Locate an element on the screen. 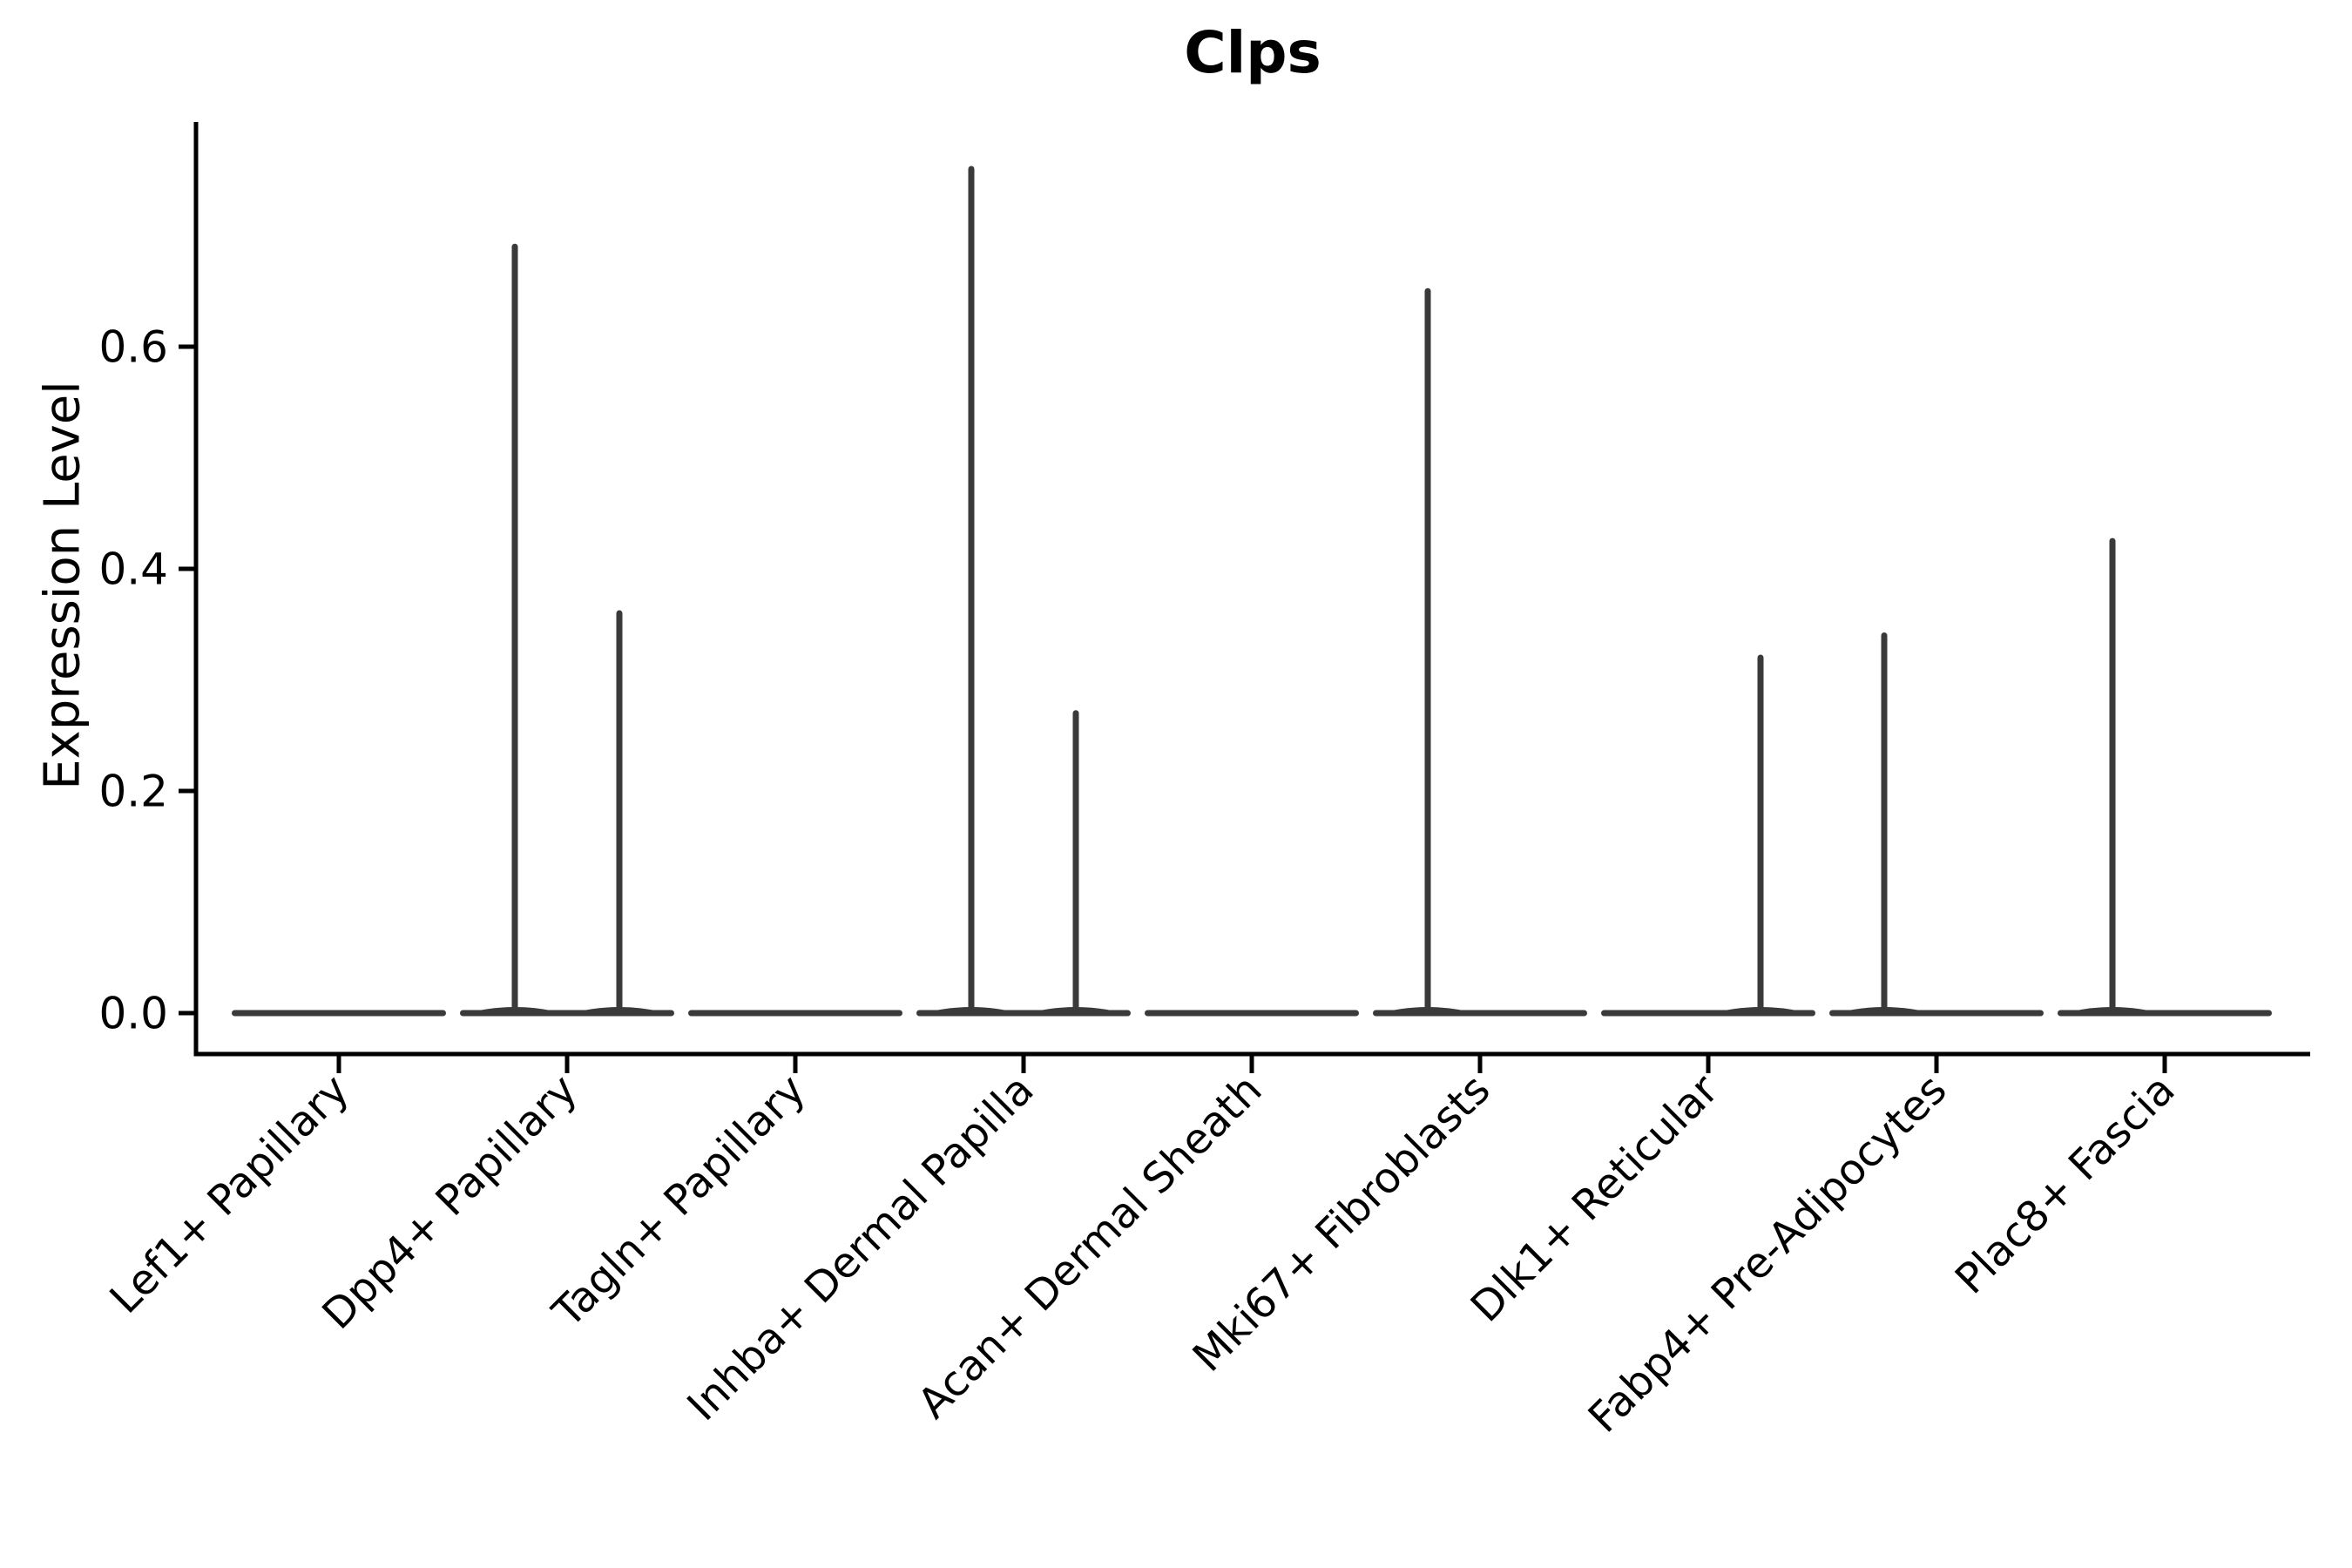  x-tick-label: Plac8+ Fascia is located at coordinates (2065, 1184).